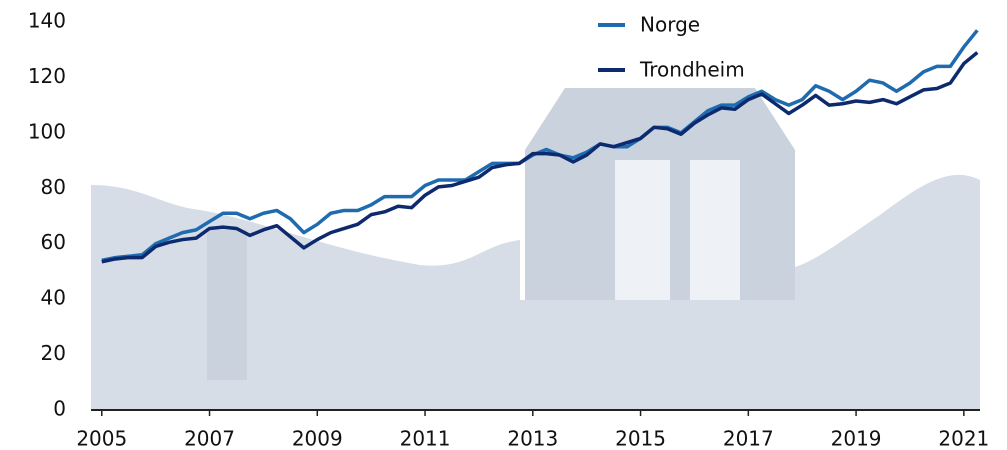 The width and height of the screenshot is (1007, 450). Describe the element at coordinates (53, 353) in the screenshot. I see `y-tick-label: 20` at that location.